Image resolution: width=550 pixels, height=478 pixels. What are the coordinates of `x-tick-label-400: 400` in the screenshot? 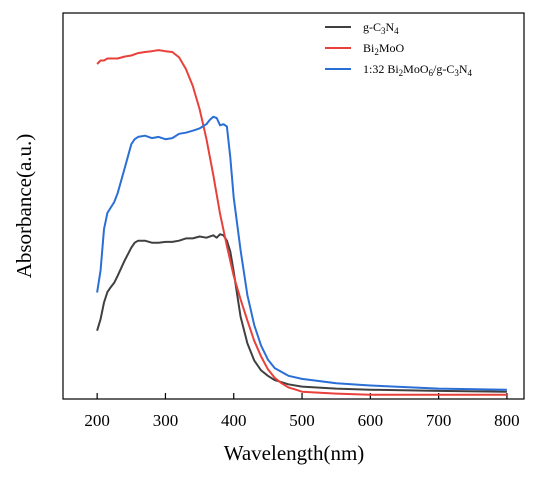 It's located at (234, 420).